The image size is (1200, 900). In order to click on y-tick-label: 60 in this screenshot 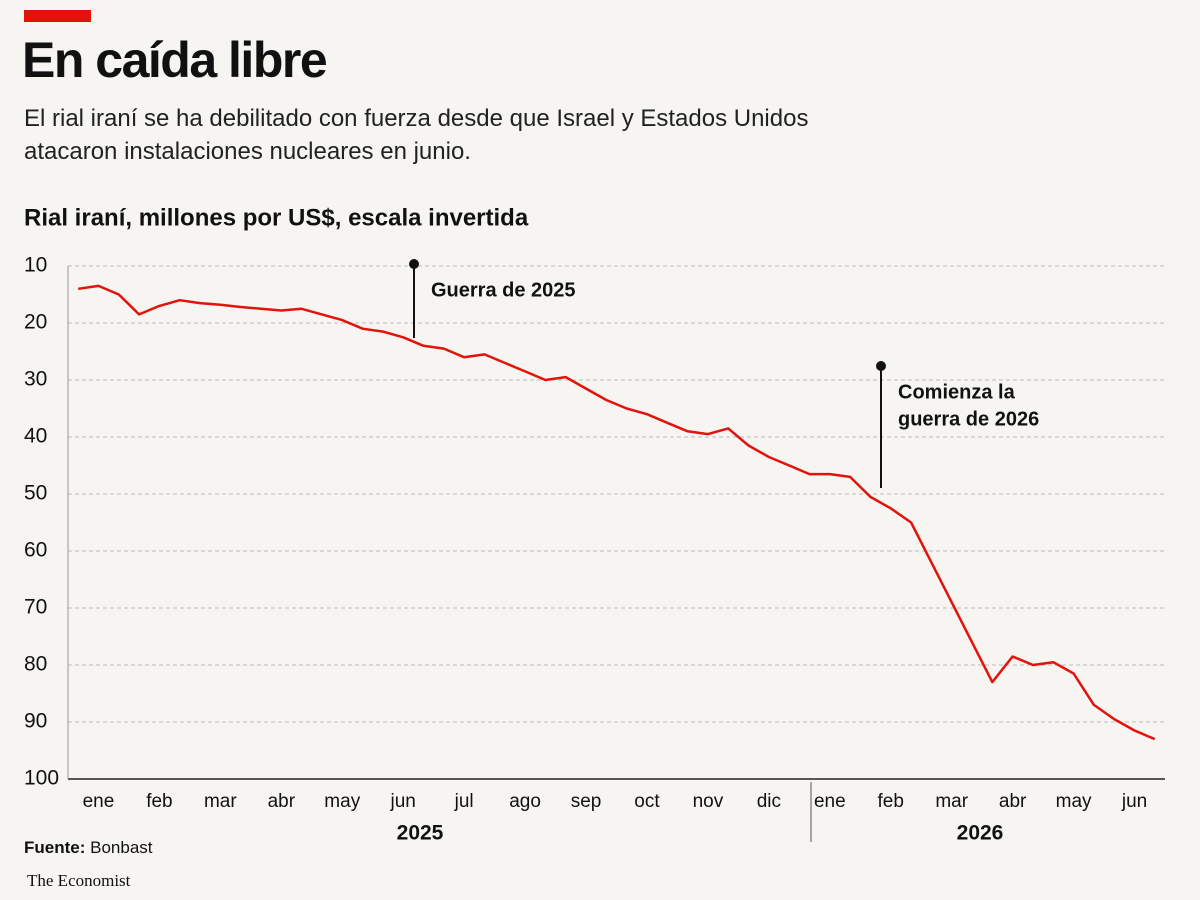, I will do `click(35, 550)`.